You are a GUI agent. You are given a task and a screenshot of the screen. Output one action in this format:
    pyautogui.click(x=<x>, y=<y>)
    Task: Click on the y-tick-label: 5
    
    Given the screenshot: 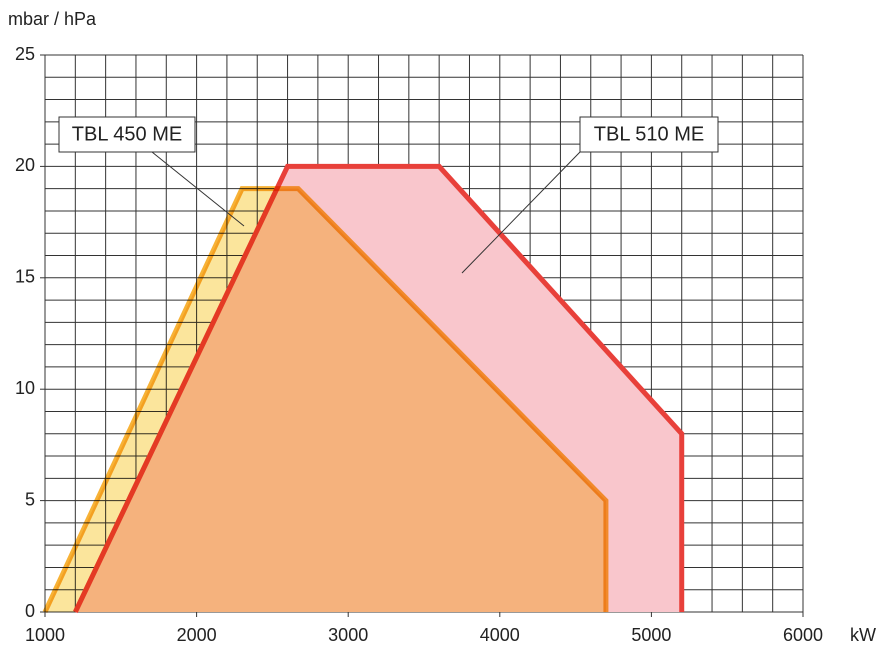 What is the action you would take?
    pyautogui.click(x=30, y=499)
    